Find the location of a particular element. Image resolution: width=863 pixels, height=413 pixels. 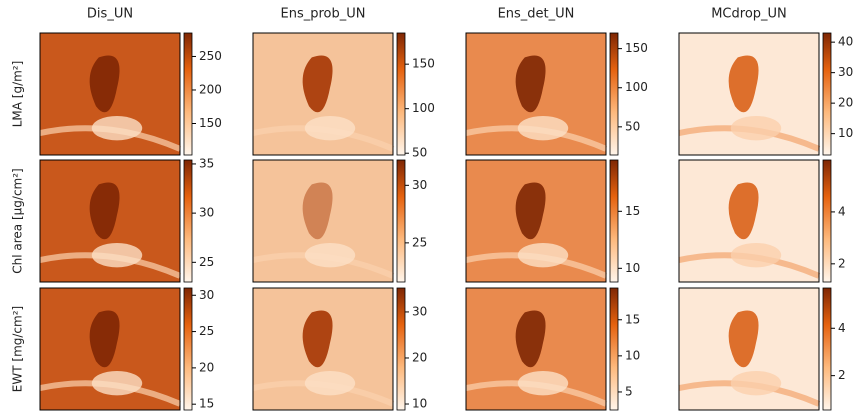

row-label: Chl area [µg/cm²] is located at coordinates (18, 220).